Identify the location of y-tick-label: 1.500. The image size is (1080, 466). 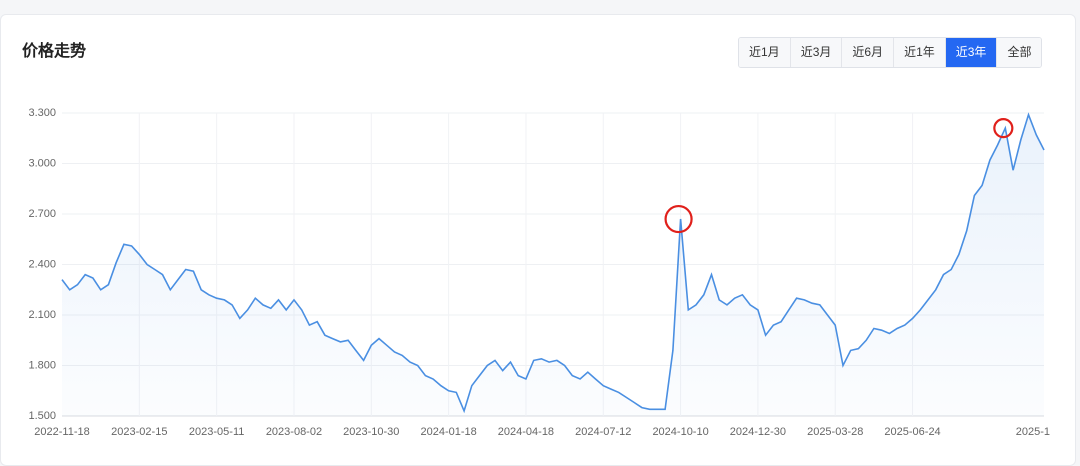
(42, 416).